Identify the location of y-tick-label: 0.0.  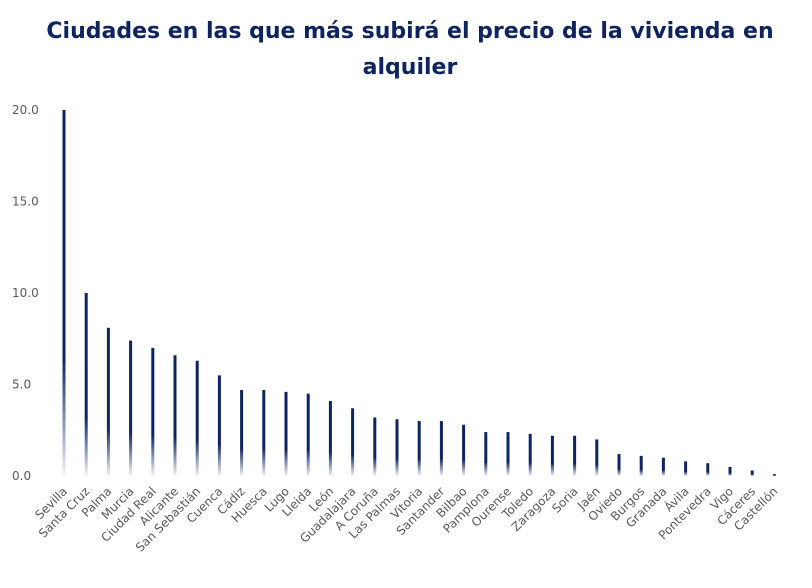
(21, 476).